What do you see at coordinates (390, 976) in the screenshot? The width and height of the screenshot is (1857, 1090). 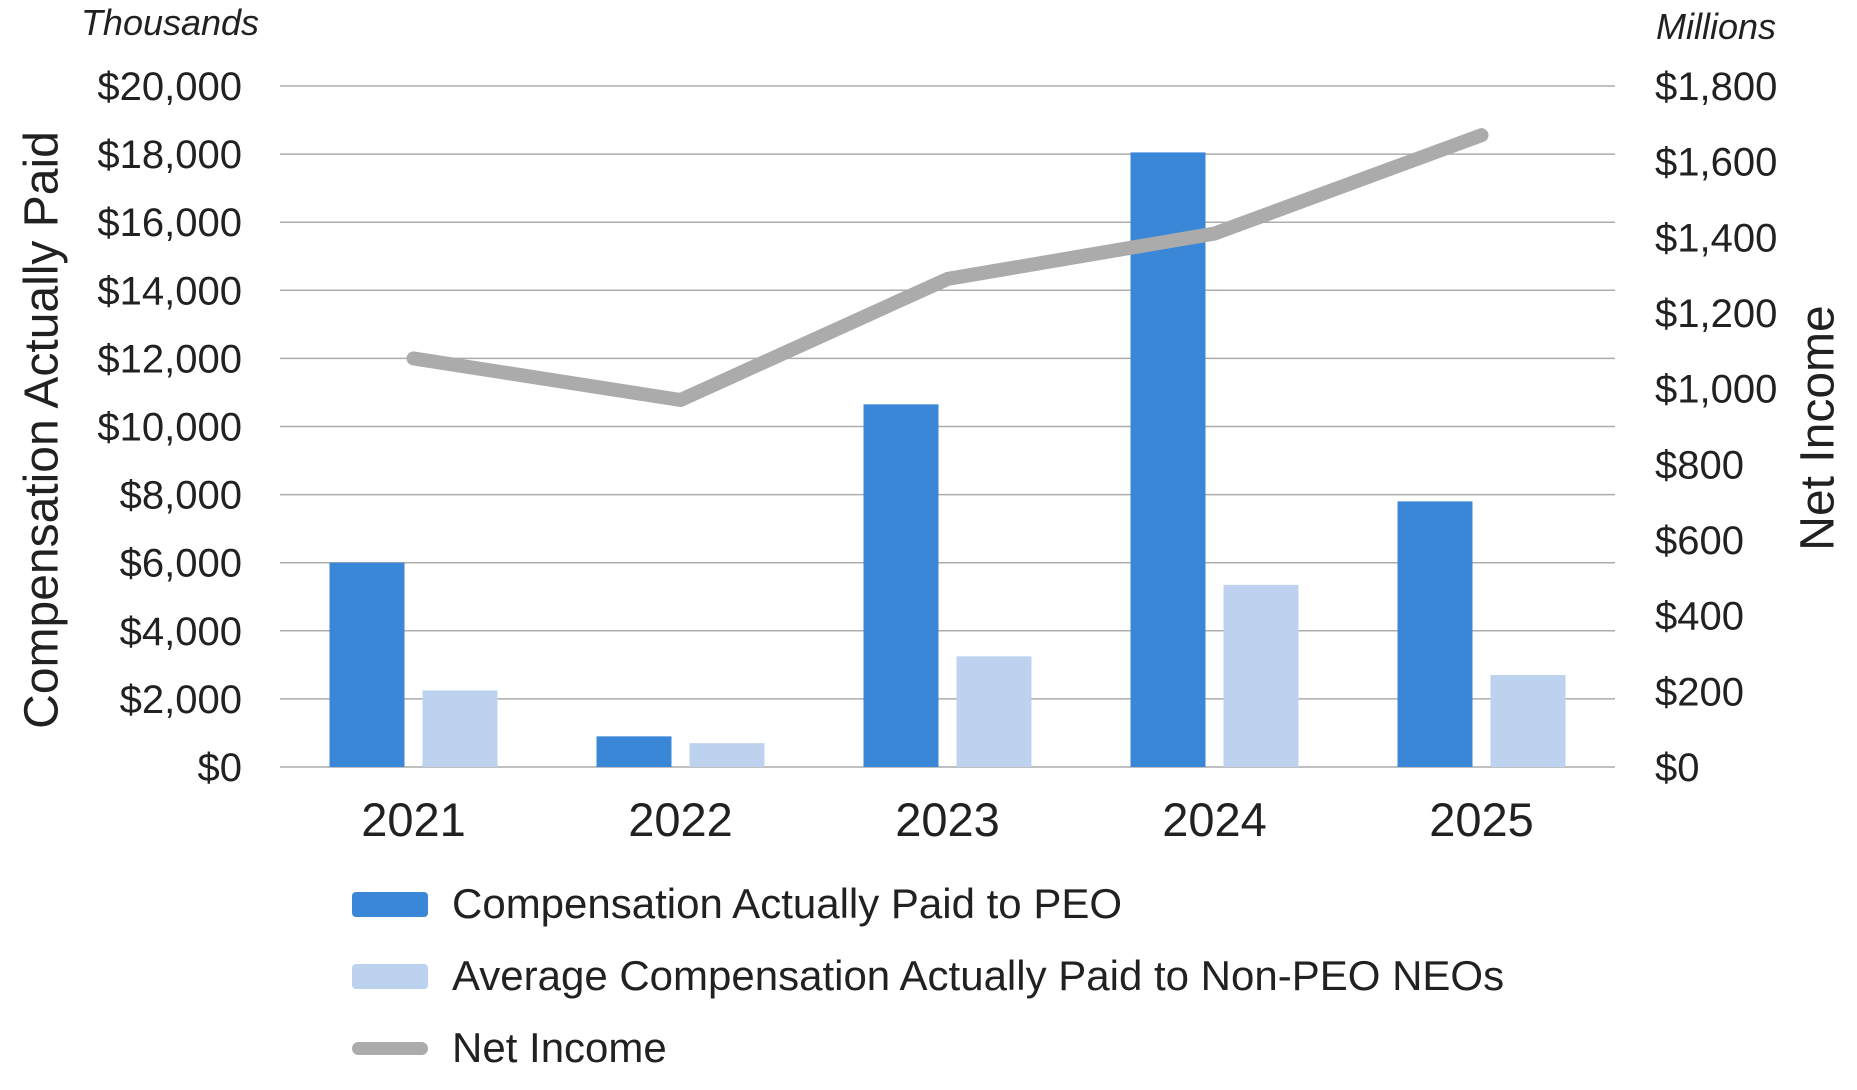 I see `legend-swatch-non-peo-bar` at bounding box center [390, 976].